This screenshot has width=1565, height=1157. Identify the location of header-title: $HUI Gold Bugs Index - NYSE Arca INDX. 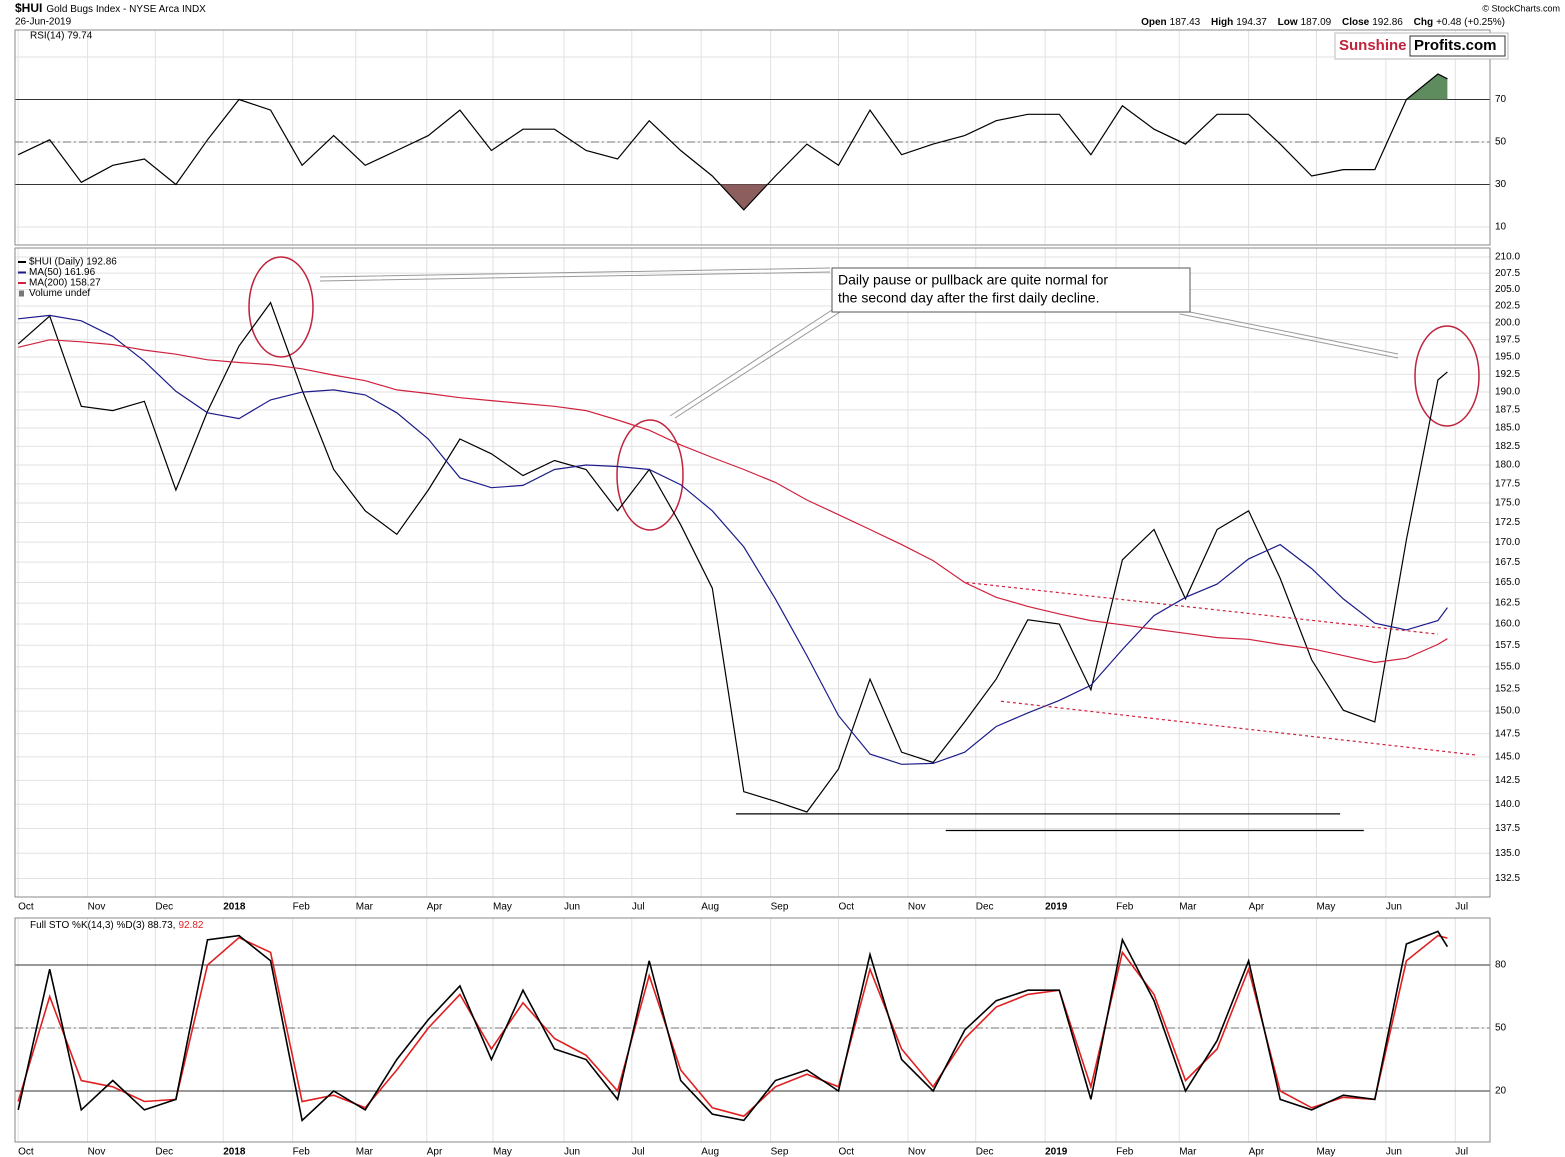
(110, 8).